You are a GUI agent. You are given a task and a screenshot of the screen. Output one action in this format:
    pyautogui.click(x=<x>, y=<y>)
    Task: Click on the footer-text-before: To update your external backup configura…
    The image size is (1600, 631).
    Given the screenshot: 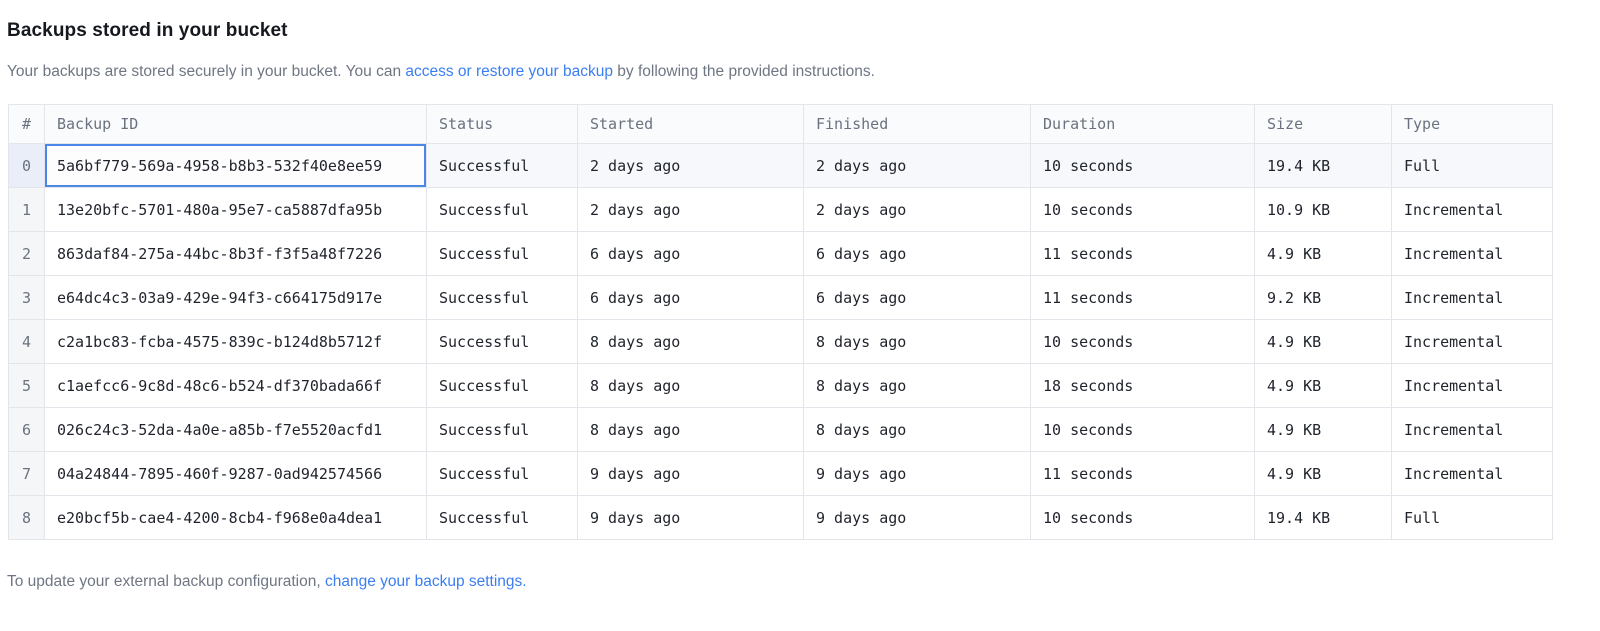 What is the action you would take?
    pyautogui.click(x=166, y=581)
    